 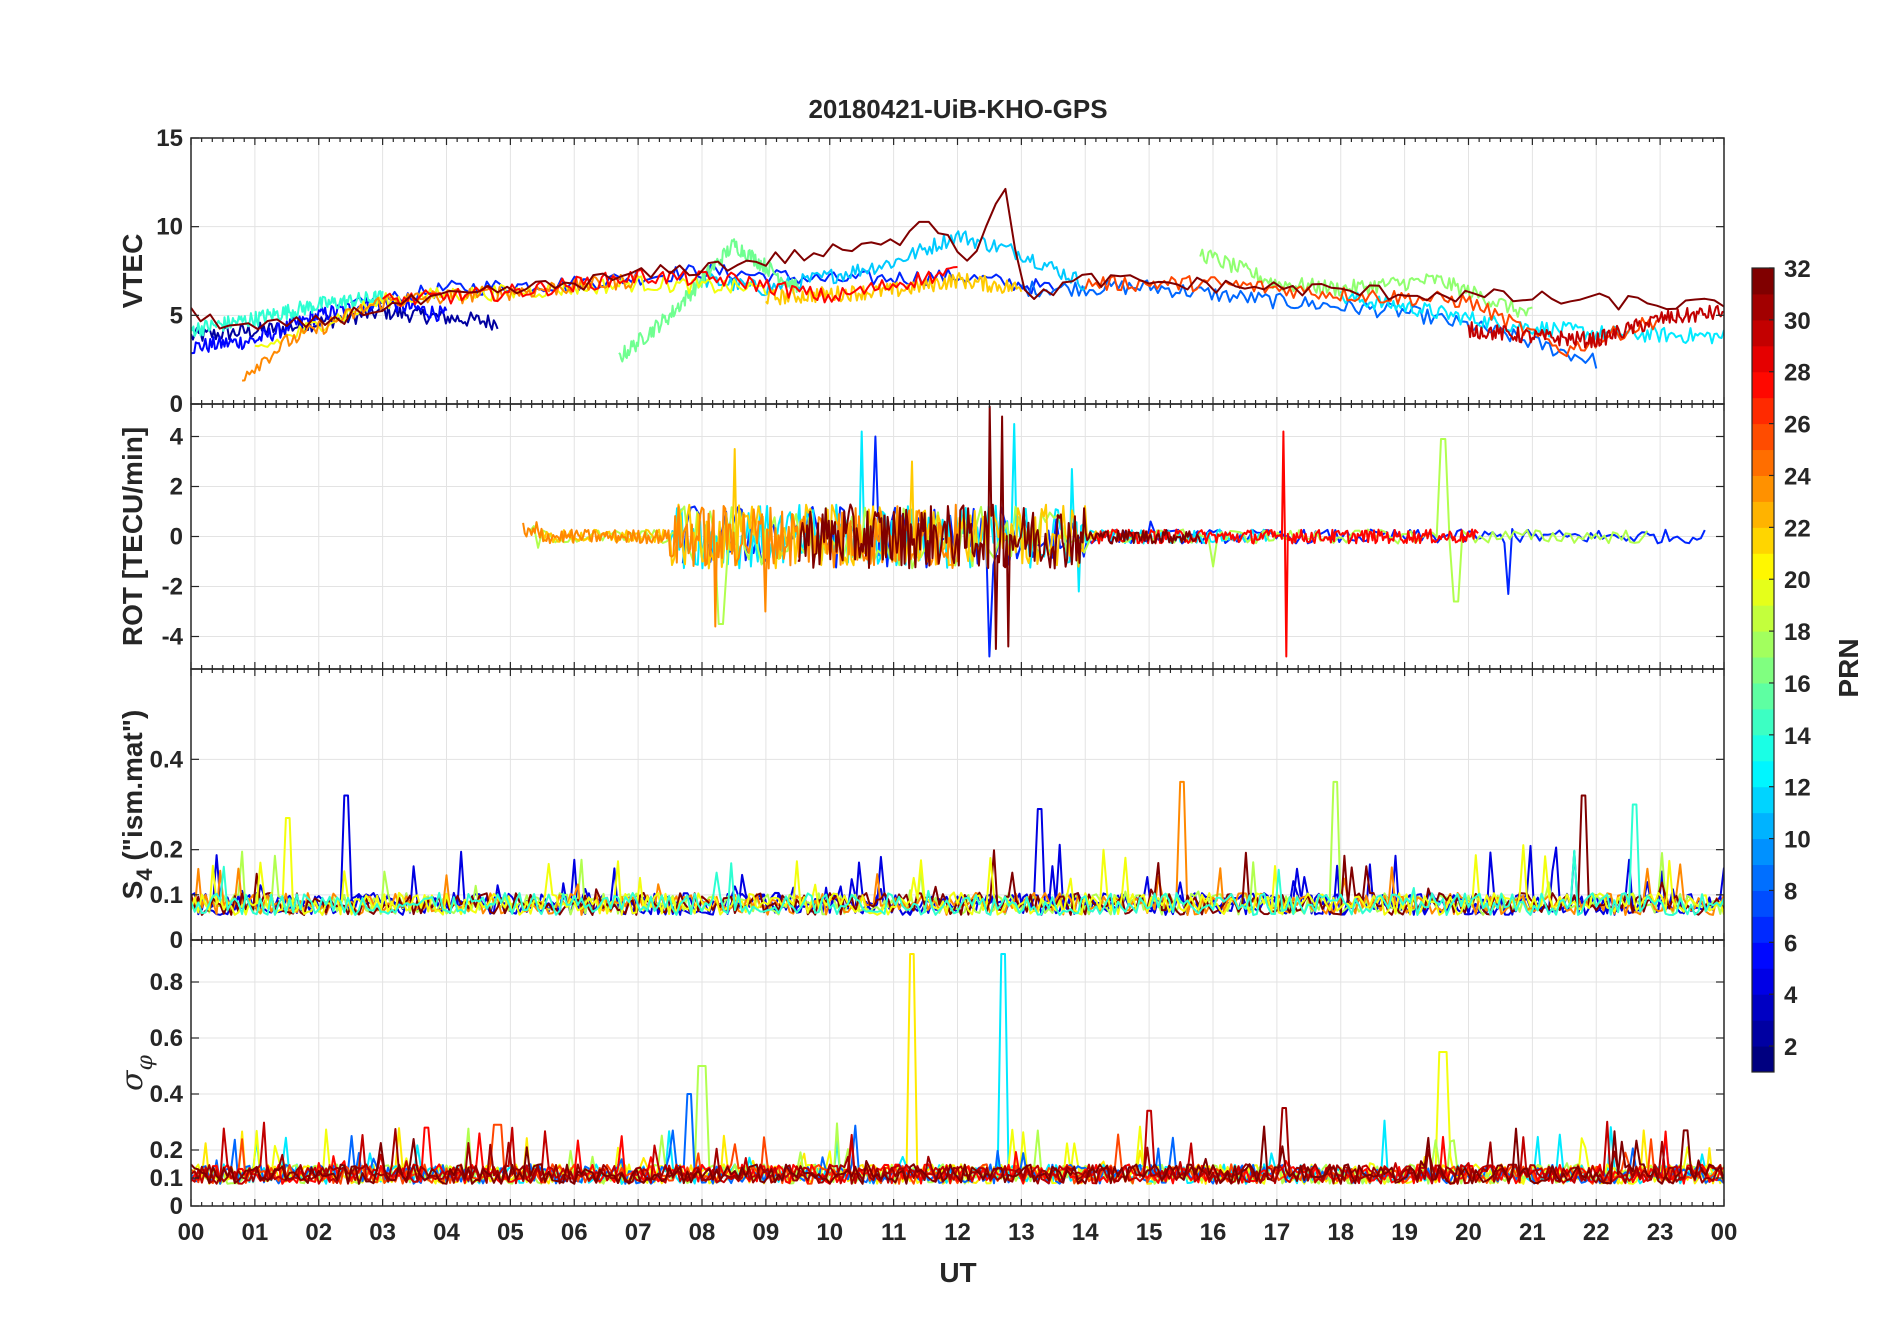 I want to click on x-tick-label: 19, so click(x=1404, y=1232).